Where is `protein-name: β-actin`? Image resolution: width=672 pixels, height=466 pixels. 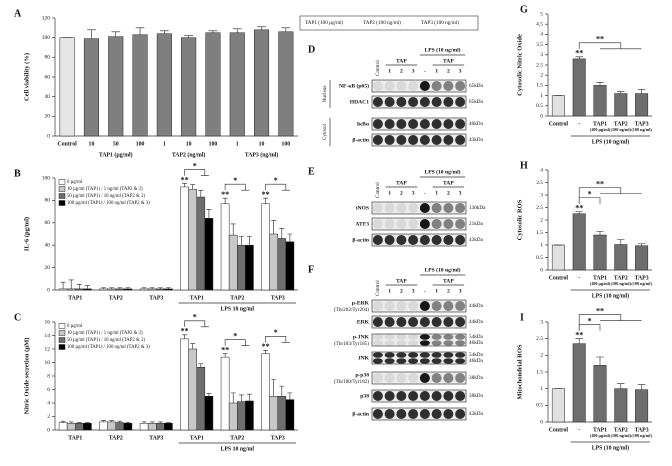 protein-name: β-actin is located at coordinates (361, 140).